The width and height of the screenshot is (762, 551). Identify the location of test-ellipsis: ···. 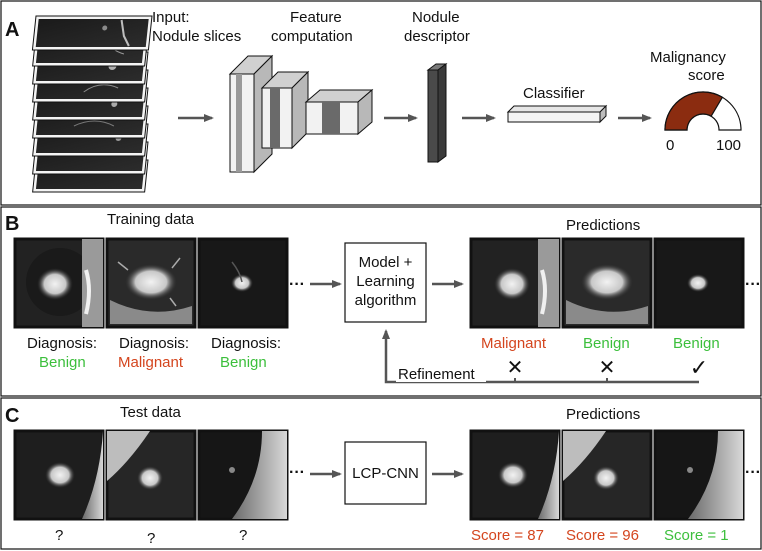
(297, 472).